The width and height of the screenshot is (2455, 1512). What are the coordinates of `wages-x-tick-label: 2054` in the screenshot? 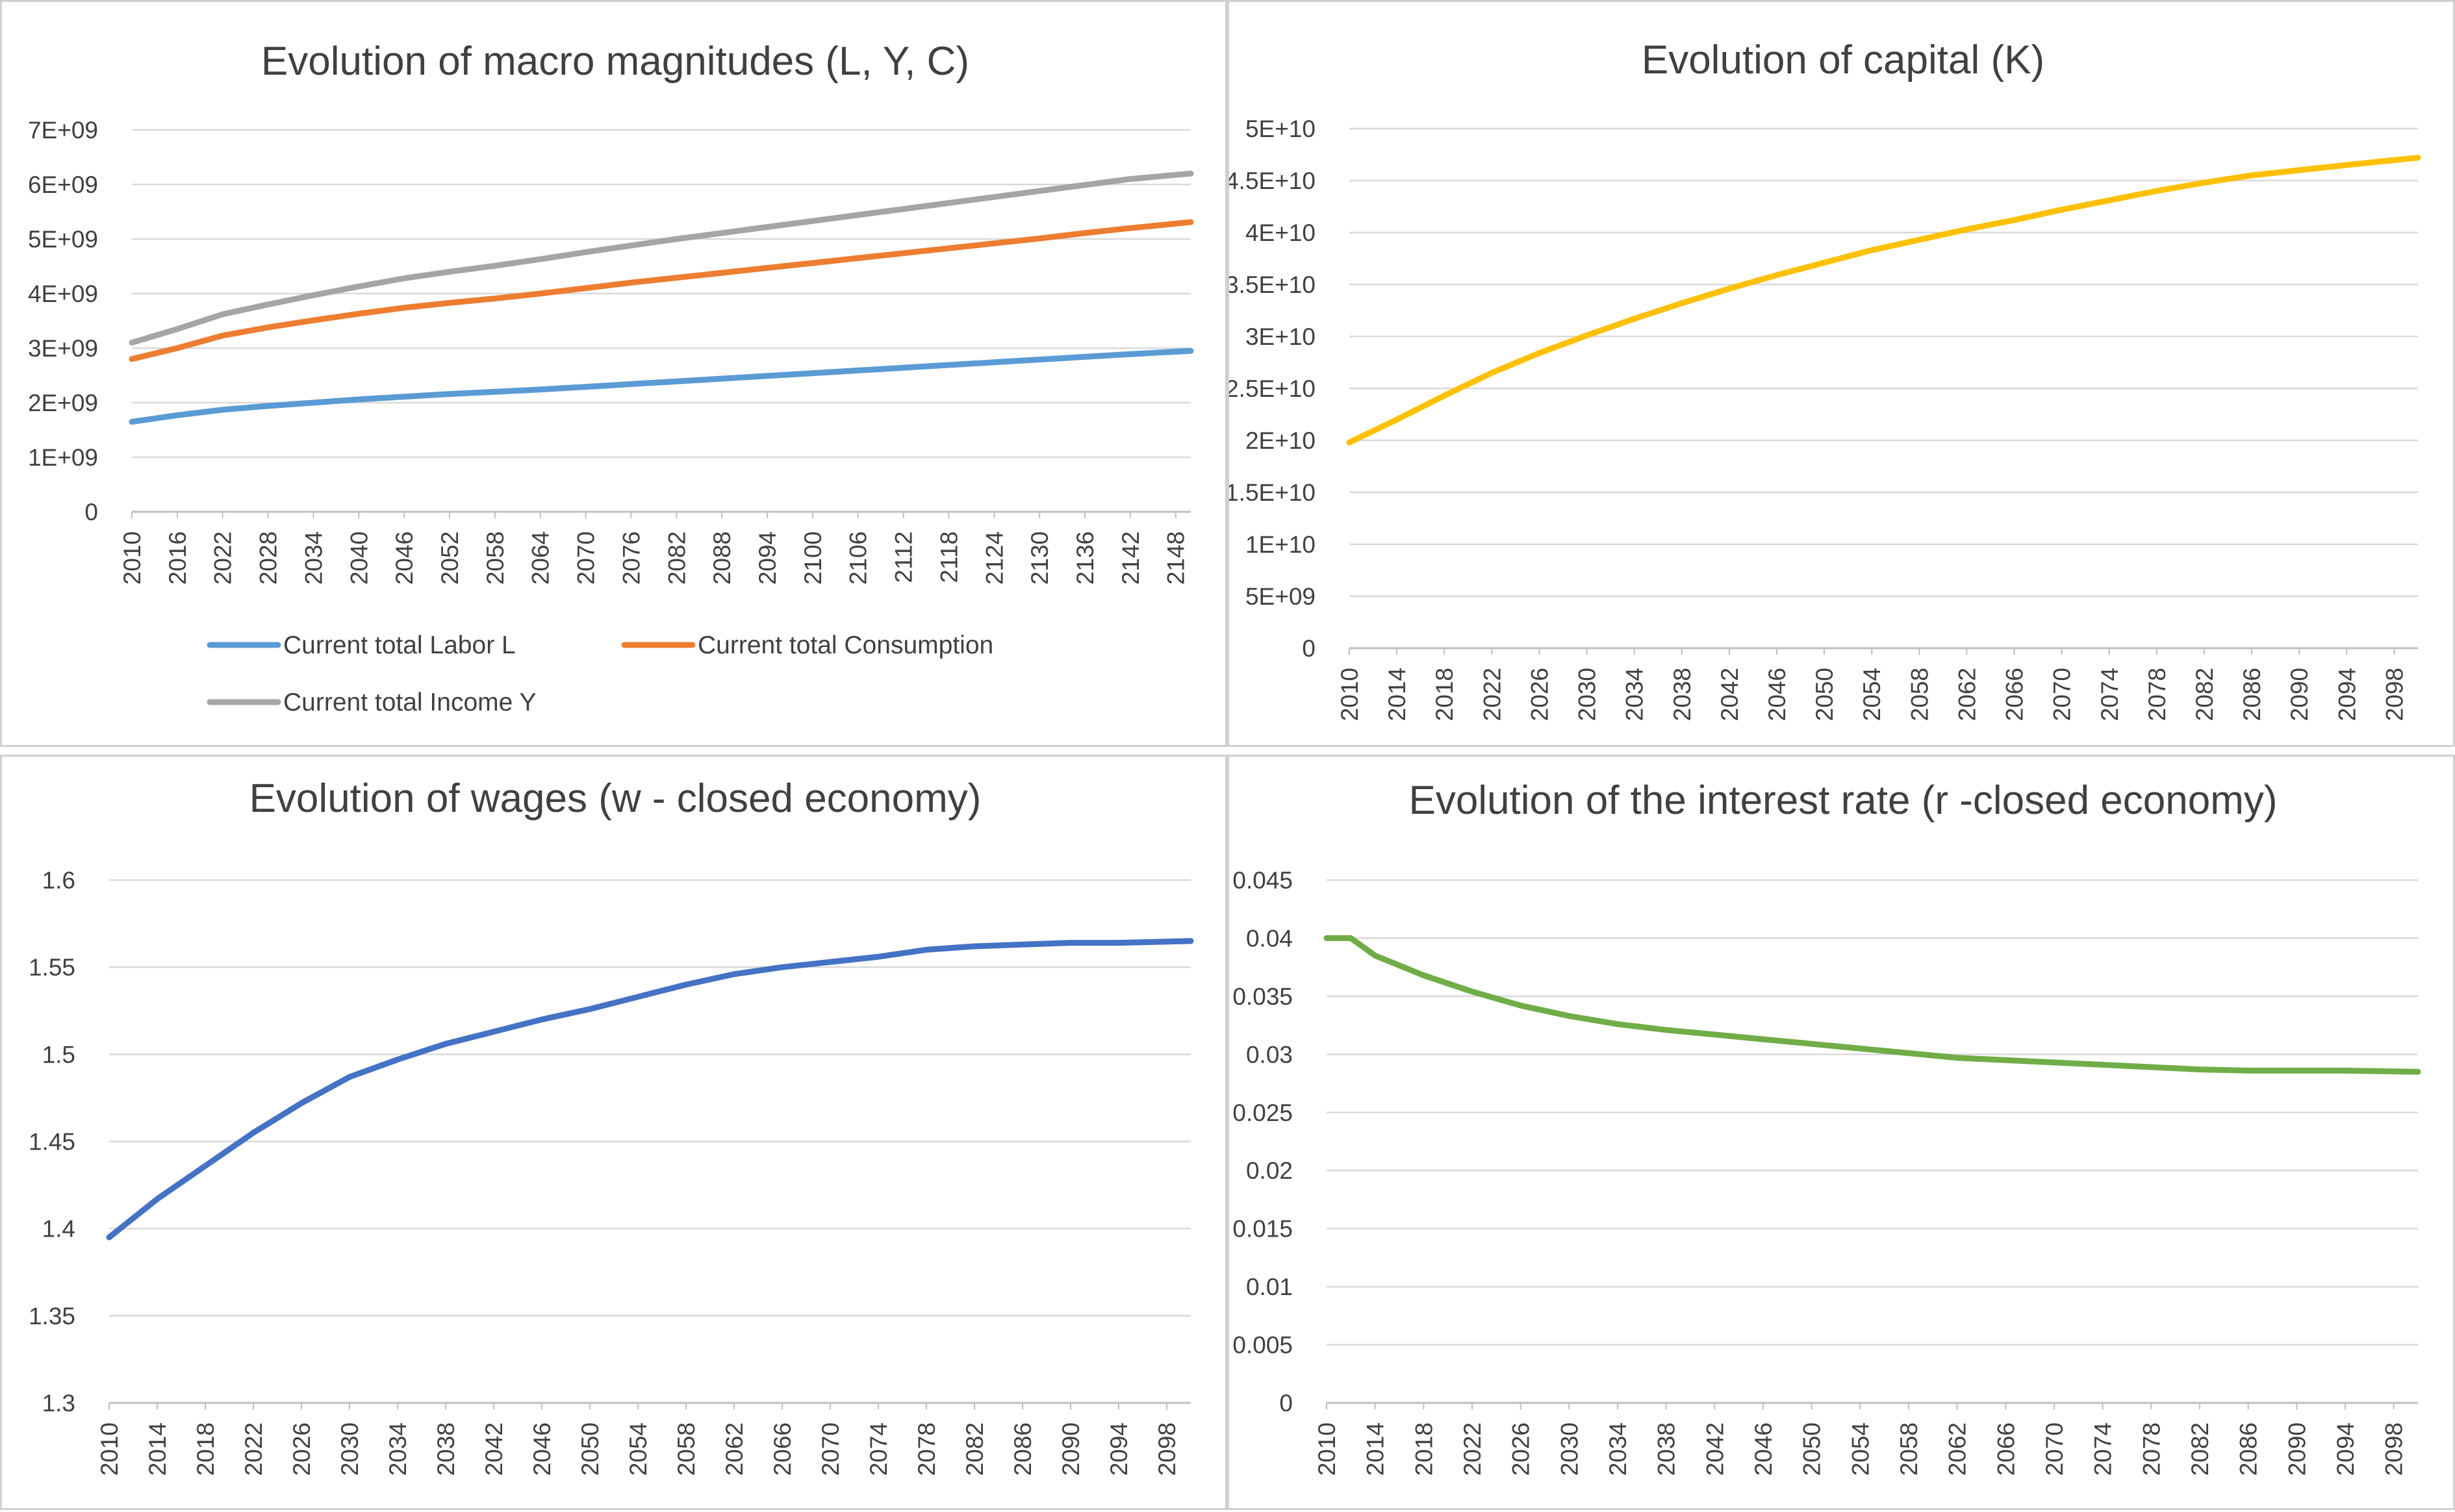 It's located at (638, 1449).